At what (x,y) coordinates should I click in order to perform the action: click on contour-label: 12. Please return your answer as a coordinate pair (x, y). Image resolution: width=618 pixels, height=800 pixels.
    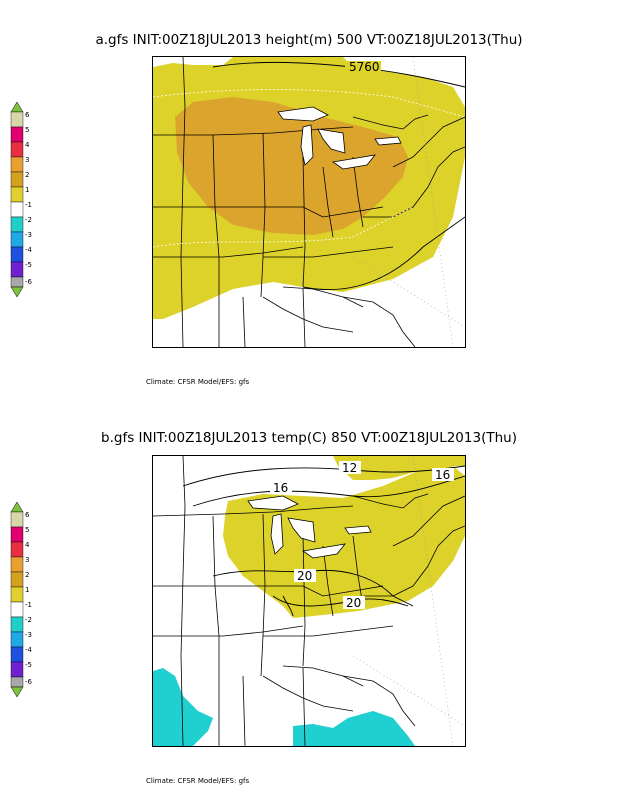
    Looking at the image, I should click on (349, 468).